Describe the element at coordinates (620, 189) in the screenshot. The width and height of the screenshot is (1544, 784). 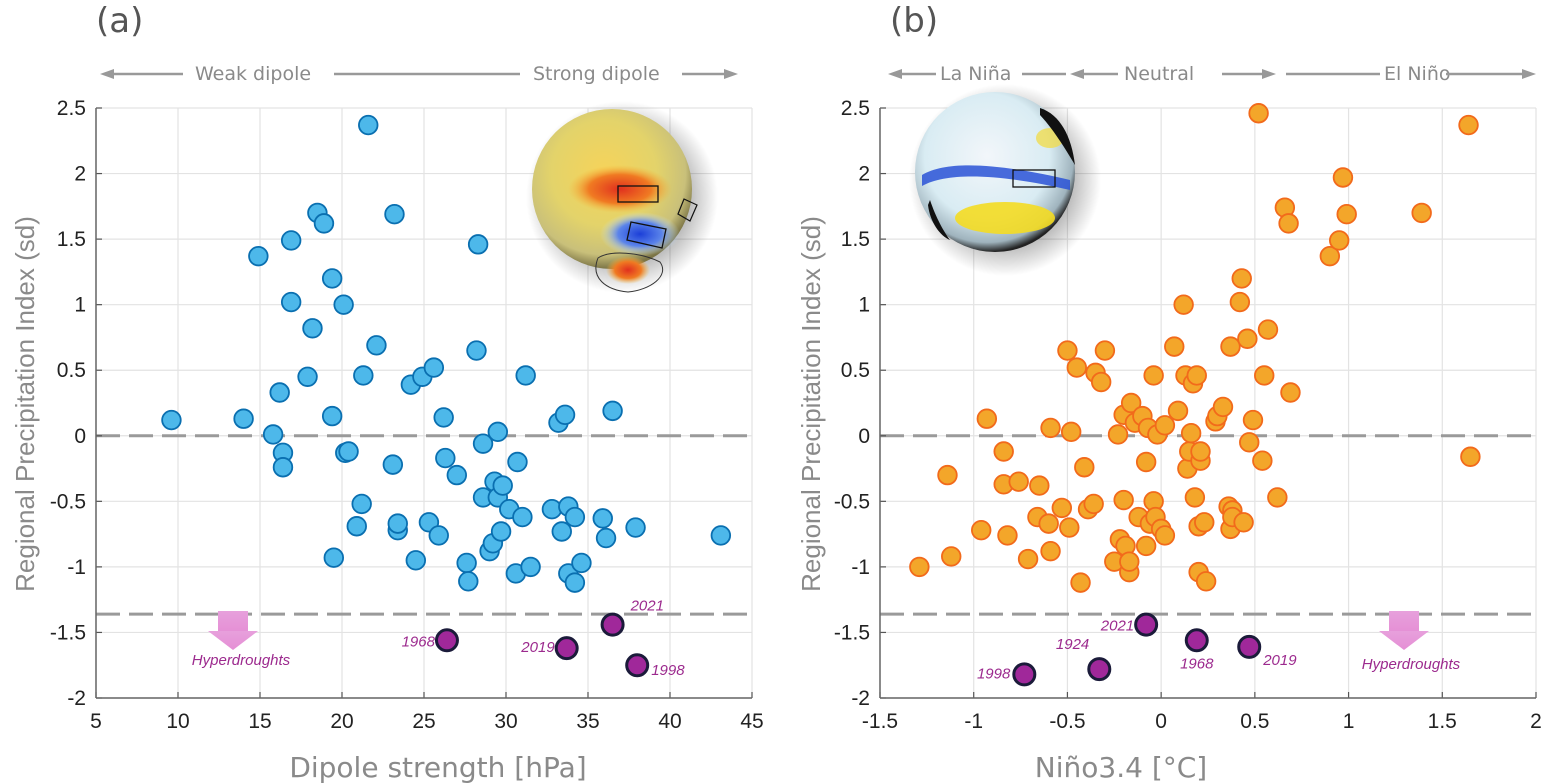
I see `pressure-high-anomaly` at that location.